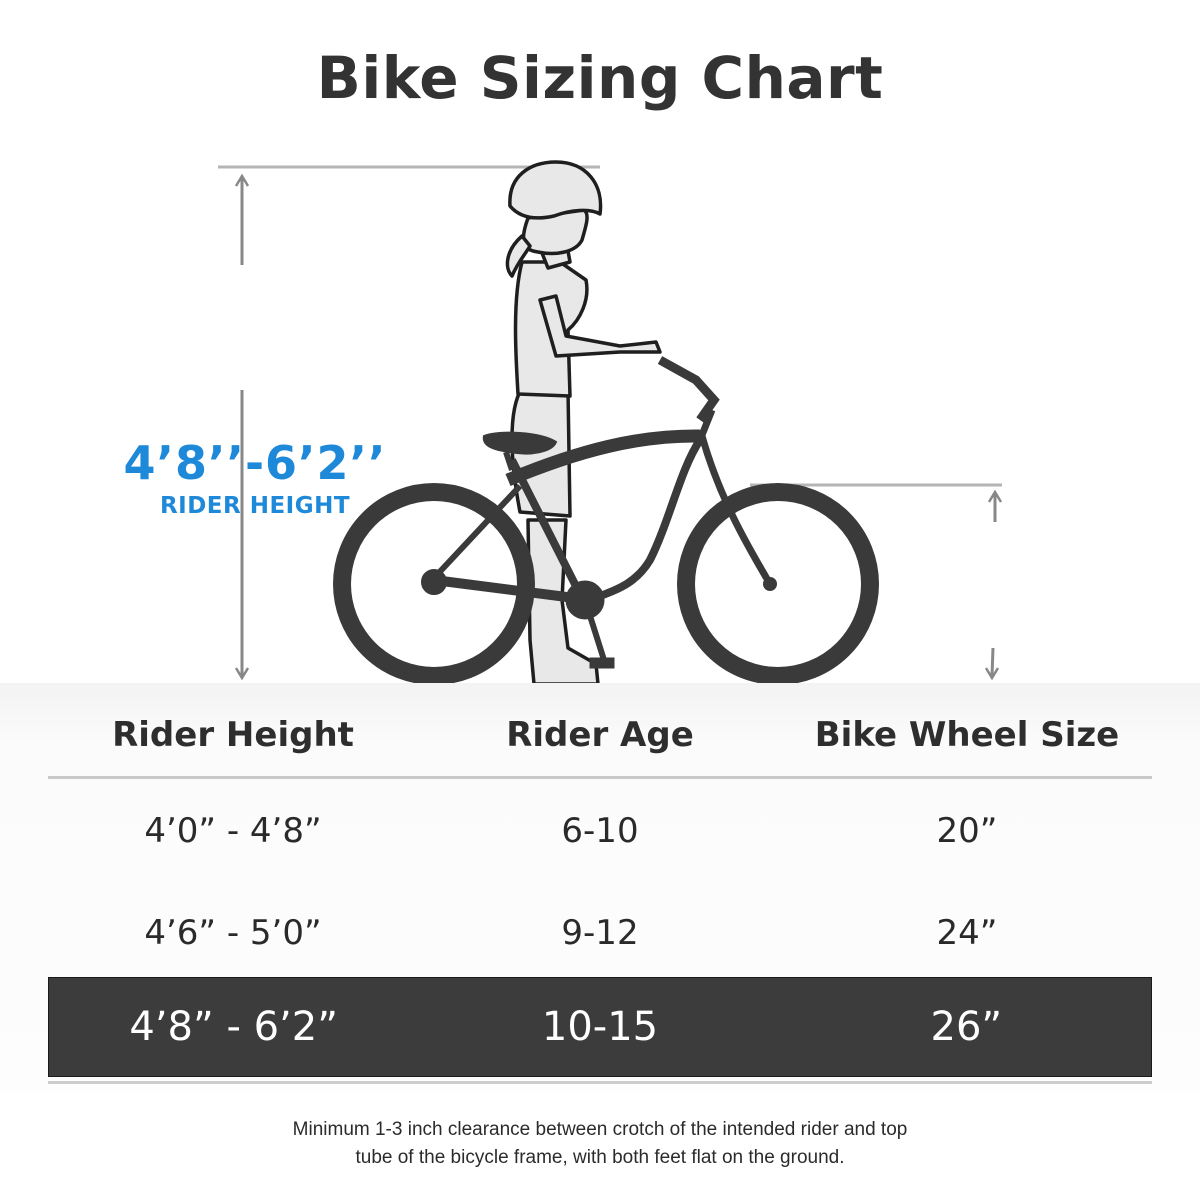 The width and height of the screenshot is (1200, 1200). What do you see at coordinates (966, 1027) in the screenshot?
I see `cell-wheel-size: 26”` at bounding box center [966, 1027].